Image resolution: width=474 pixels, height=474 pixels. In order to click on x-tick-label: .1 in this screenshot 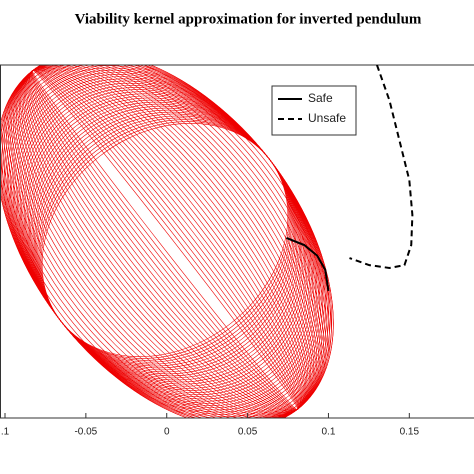, I will do `click(5, 432)`.